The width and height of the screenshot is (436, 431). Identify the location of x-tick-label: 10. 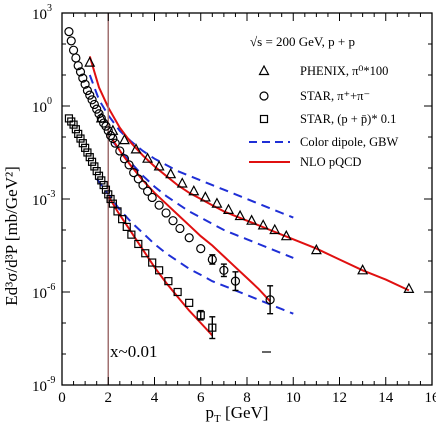
(293, 398).